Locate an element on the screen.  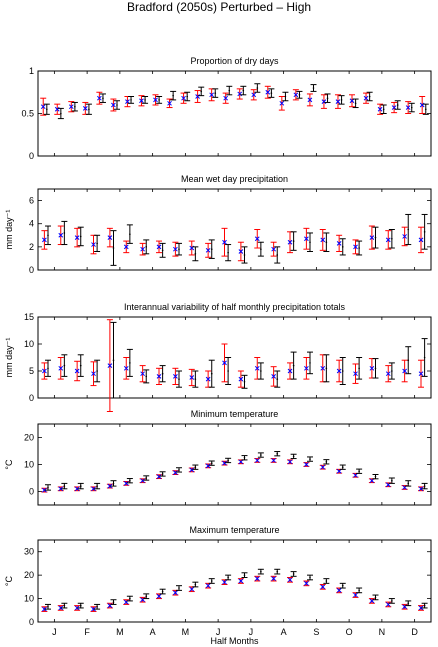
y-tick-label: 30 is located at coordinates (29, 552).